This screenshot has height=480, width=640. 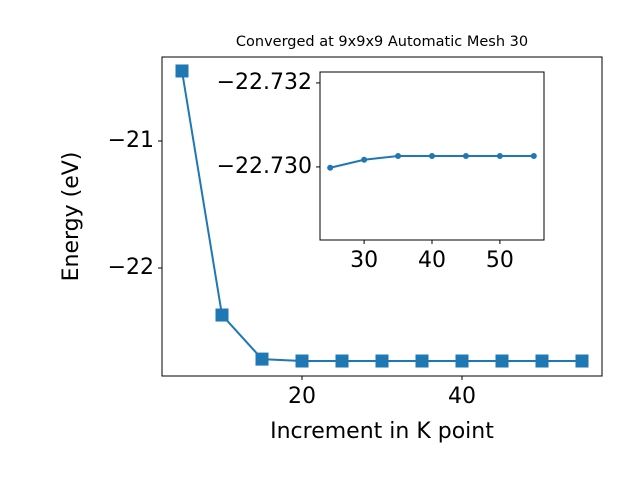 What do you see at coordinates (71, 217) in the screenshot?
I see `y-axis-label: Energy (eV)` at bounding box center [71, 217].